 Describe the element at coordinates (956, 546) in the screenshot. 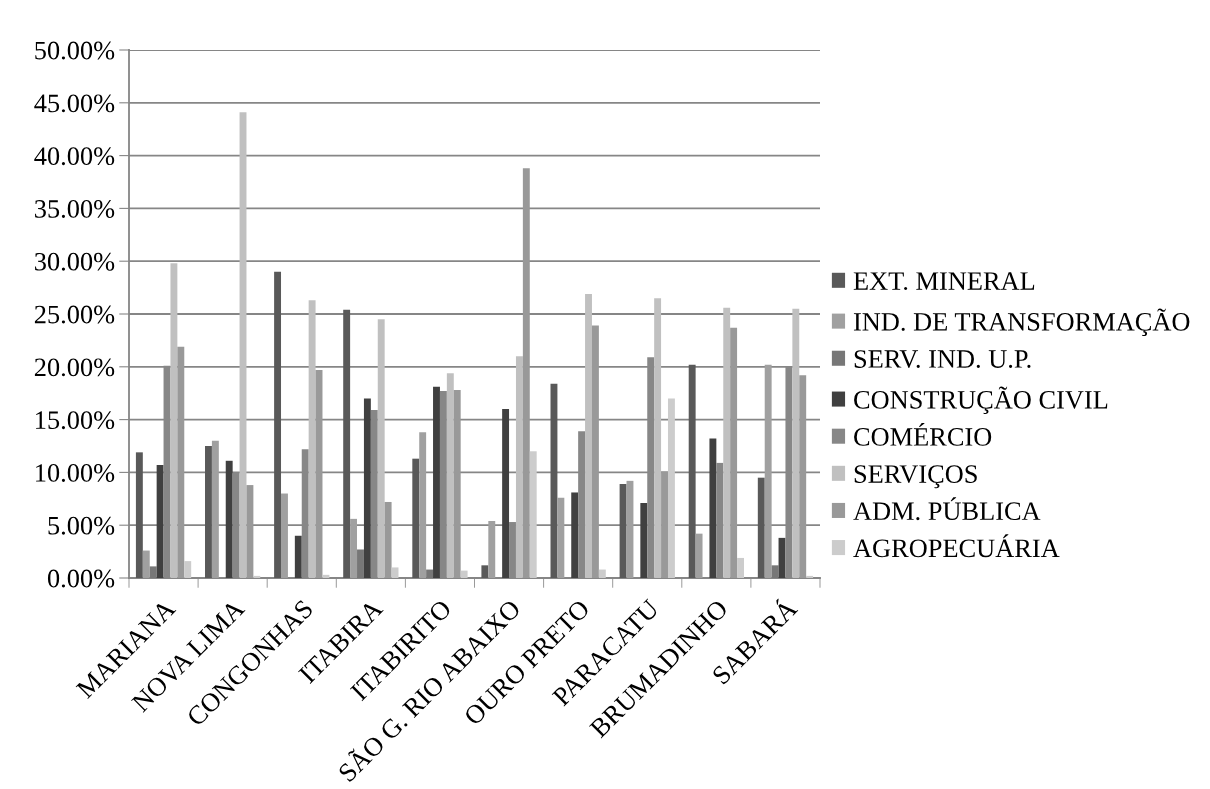

I see `legend-label: AGROPECUÁRIA` at that location.